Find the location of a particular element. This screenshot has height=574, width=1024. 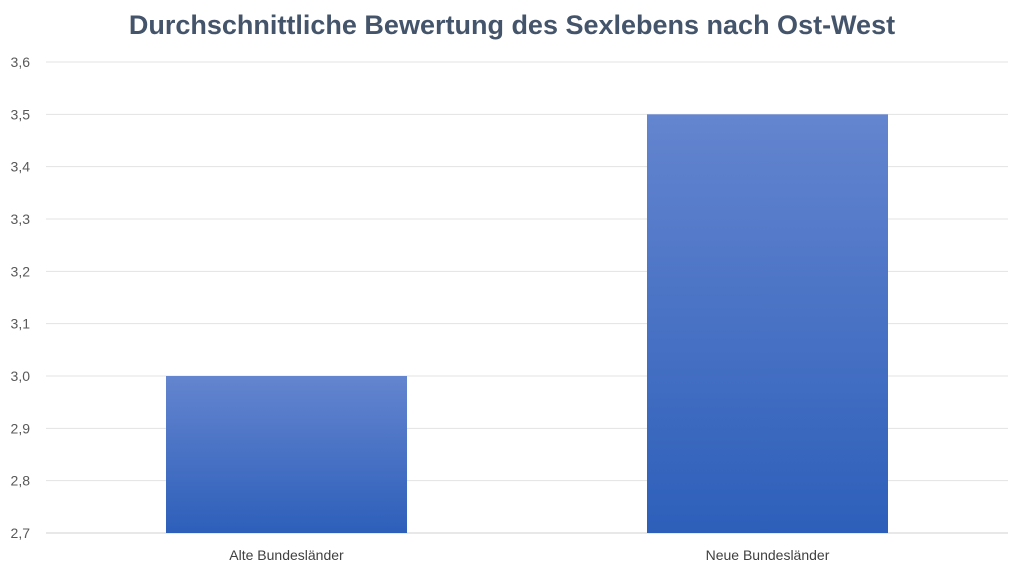

y-tick-label: 2,9 is located at coordinates (21, 428).